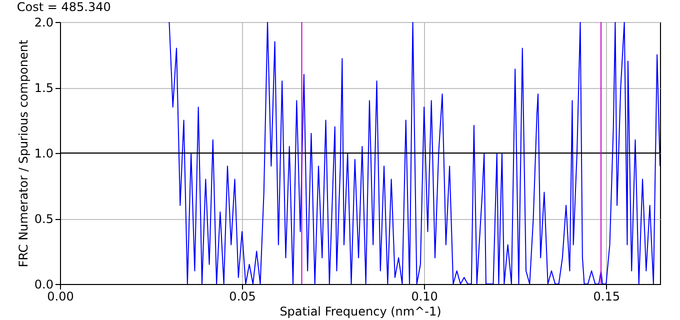 This screenshot has height=320, width=680. What do you see at coordinates (424, 297) in the screenshot?
I see `x-tick-label: 0.10` at bounding box center [424, 297].